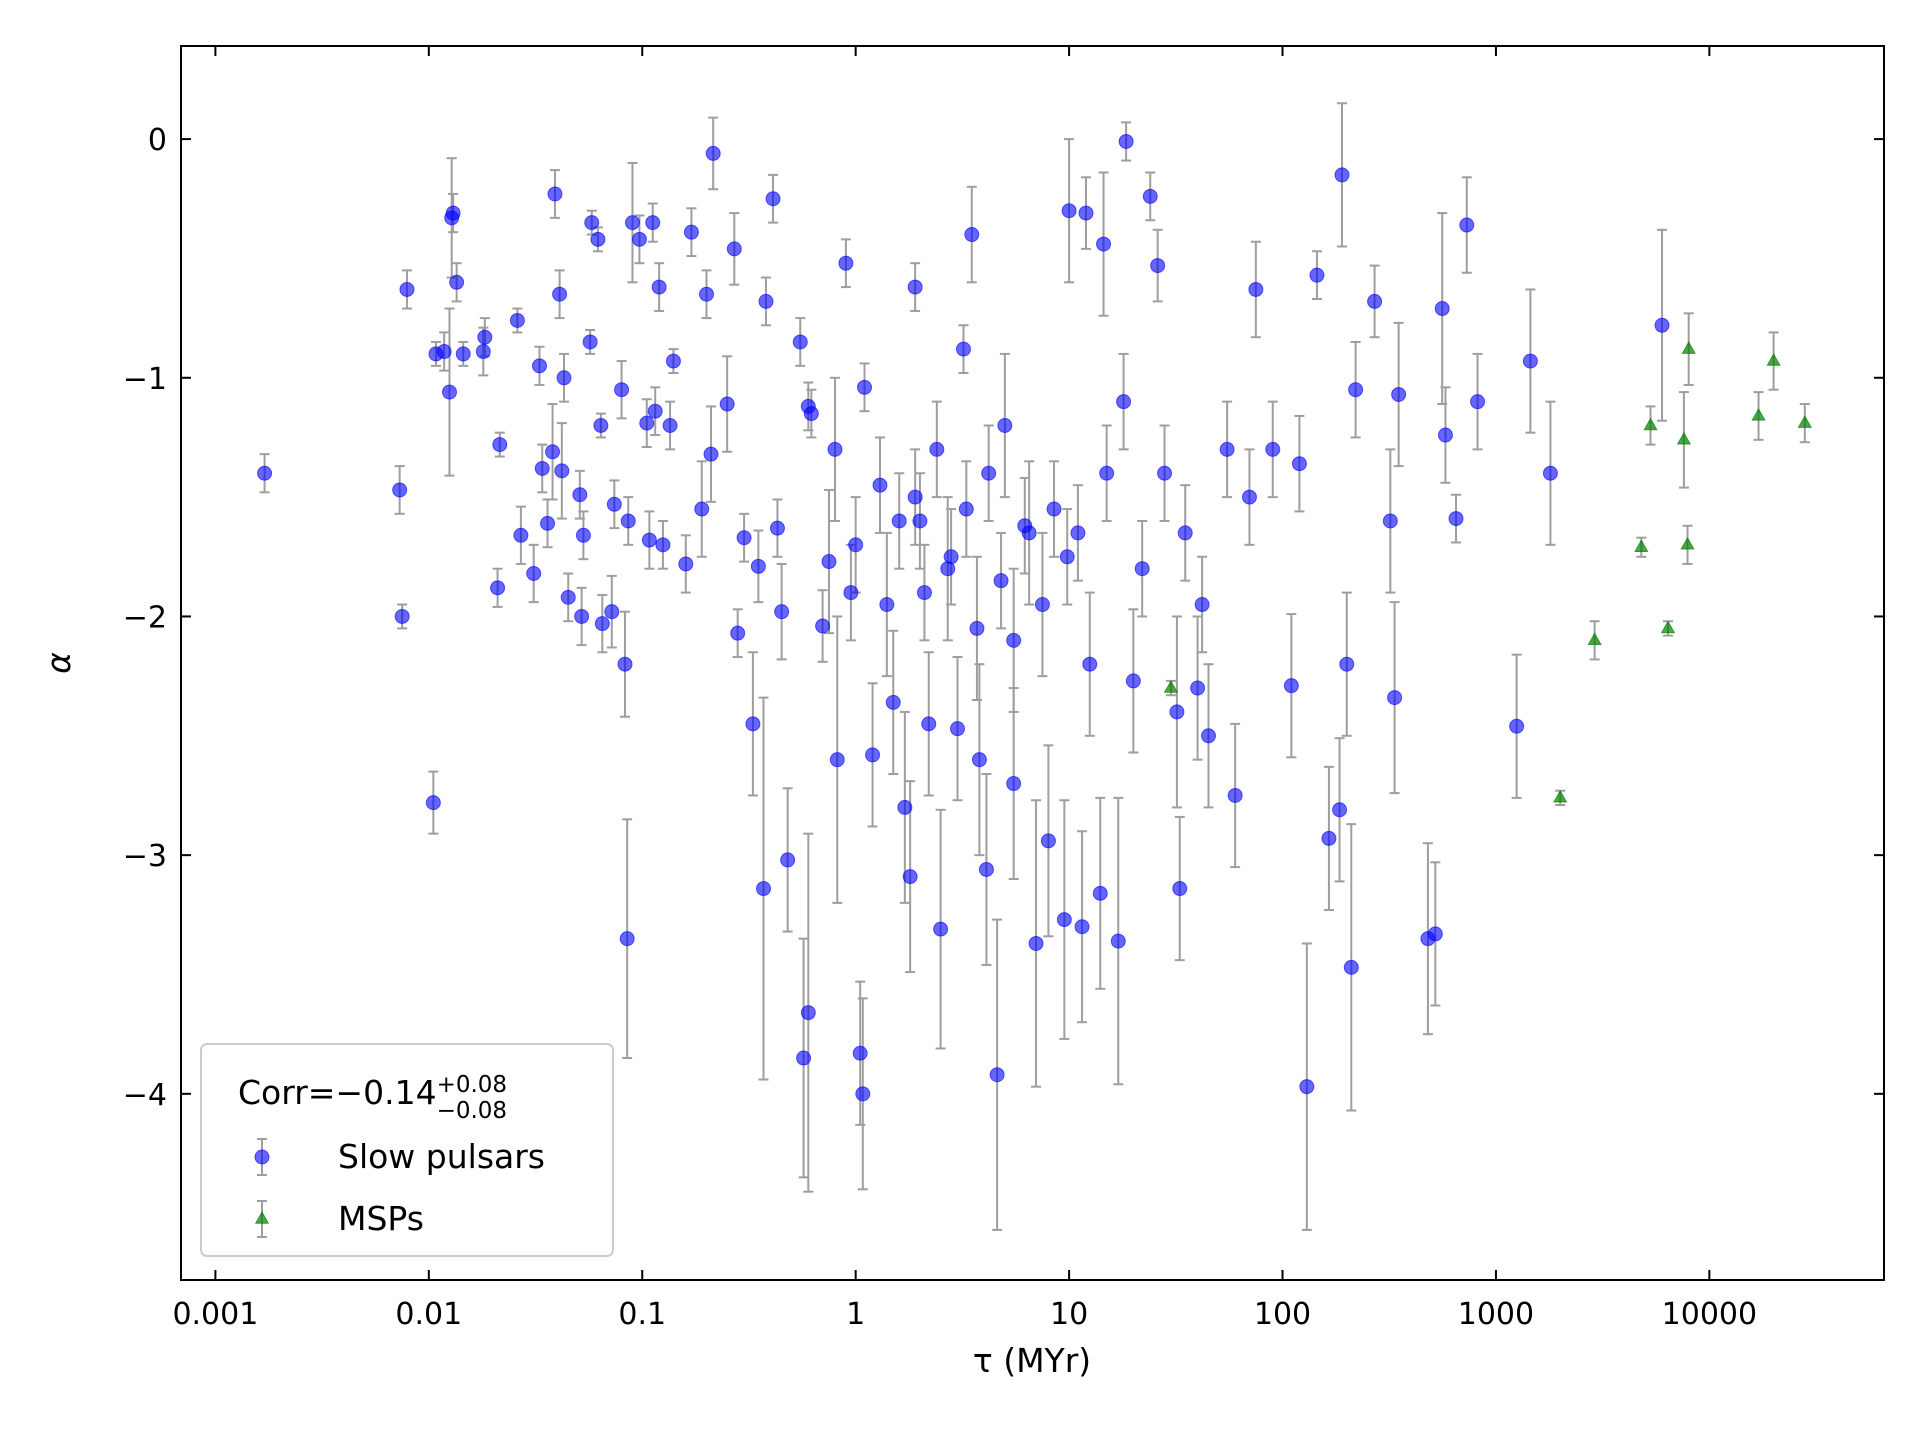  Describe the element at coordinates (145, 1095) in the screenshot. I see `y-tick-label: −4` at that location.